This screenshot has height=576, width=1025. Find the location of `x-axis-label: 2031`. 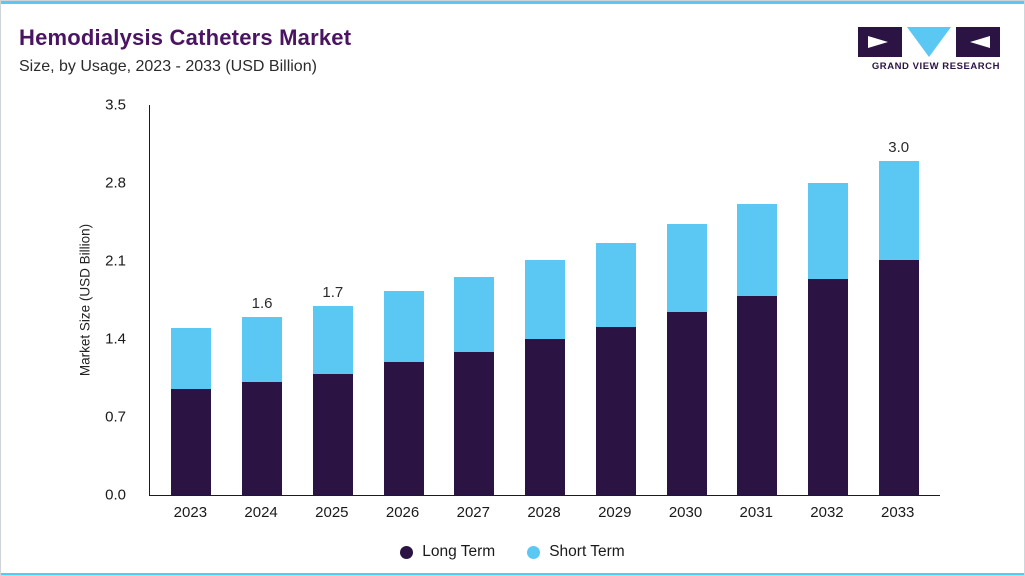

x-axis-label: 2031 is located at coordinates (756, 512).